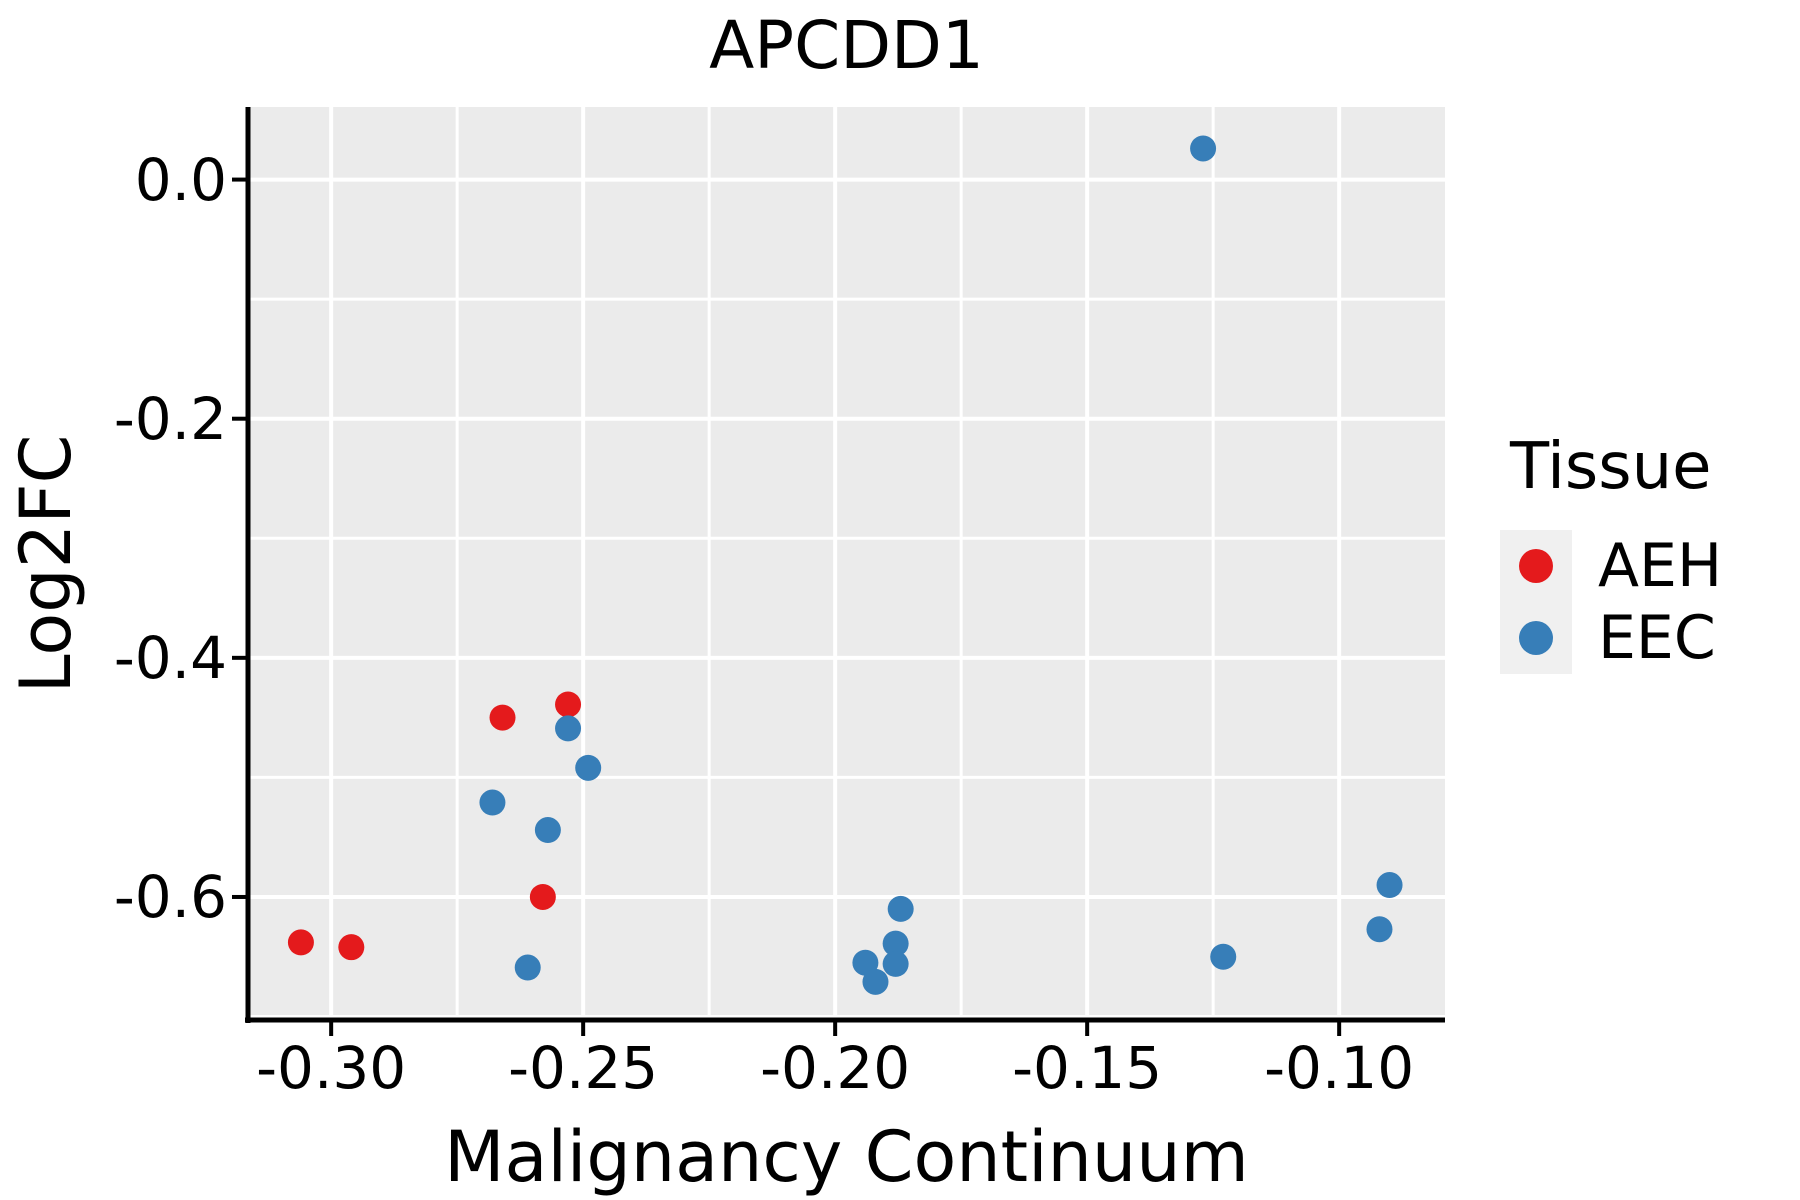 Image resolution: width=1800 pixels, height=1200 pixels. What do you see at coordinates (835, 1068) in the screenshot?
I see `x-tick-label: -0.20` at bounding box center [835, 1068].